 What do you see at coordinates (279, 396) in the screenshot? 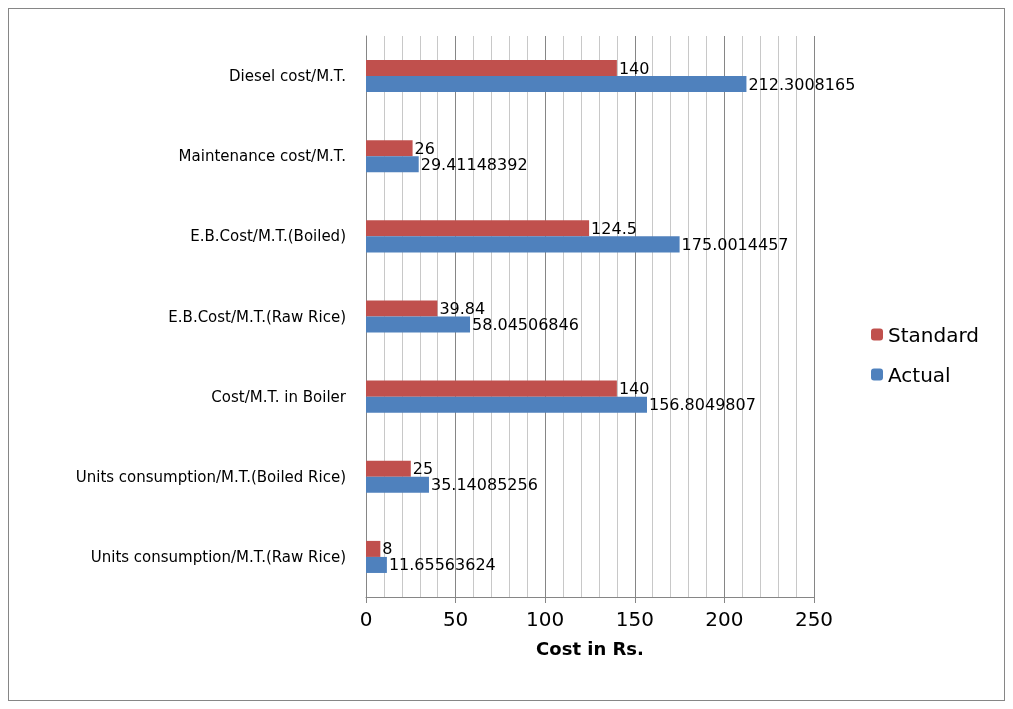
I see `y-tick-label: Cost/M.T. in Boiler` at bounding box center [279, 396].